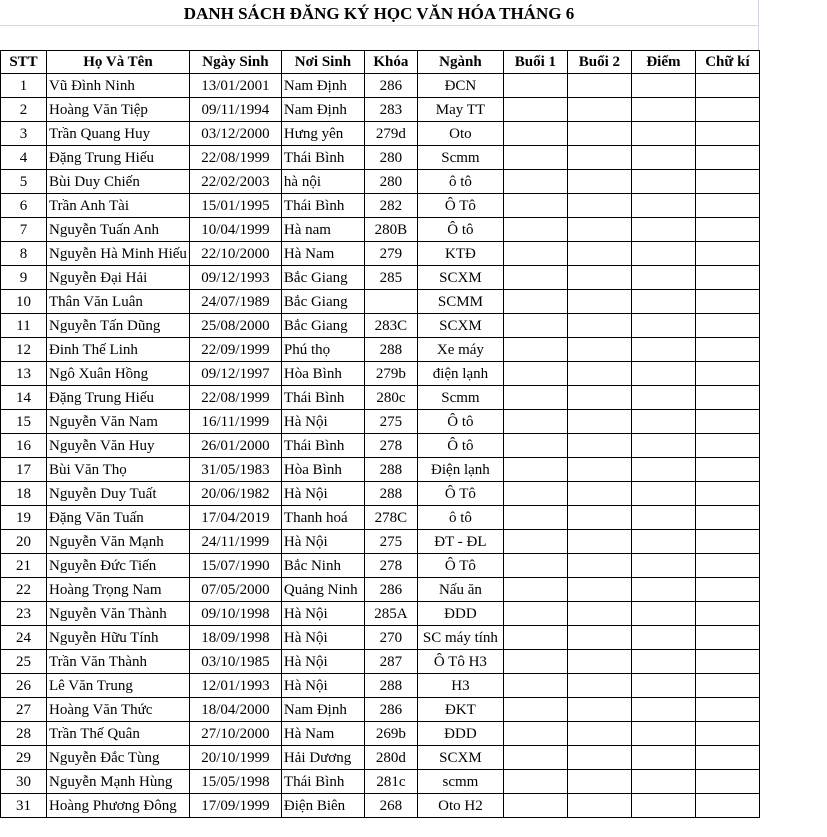 This screenshot has width=827, height=837. I want to click on course-cell: 275, so click(390, 421).